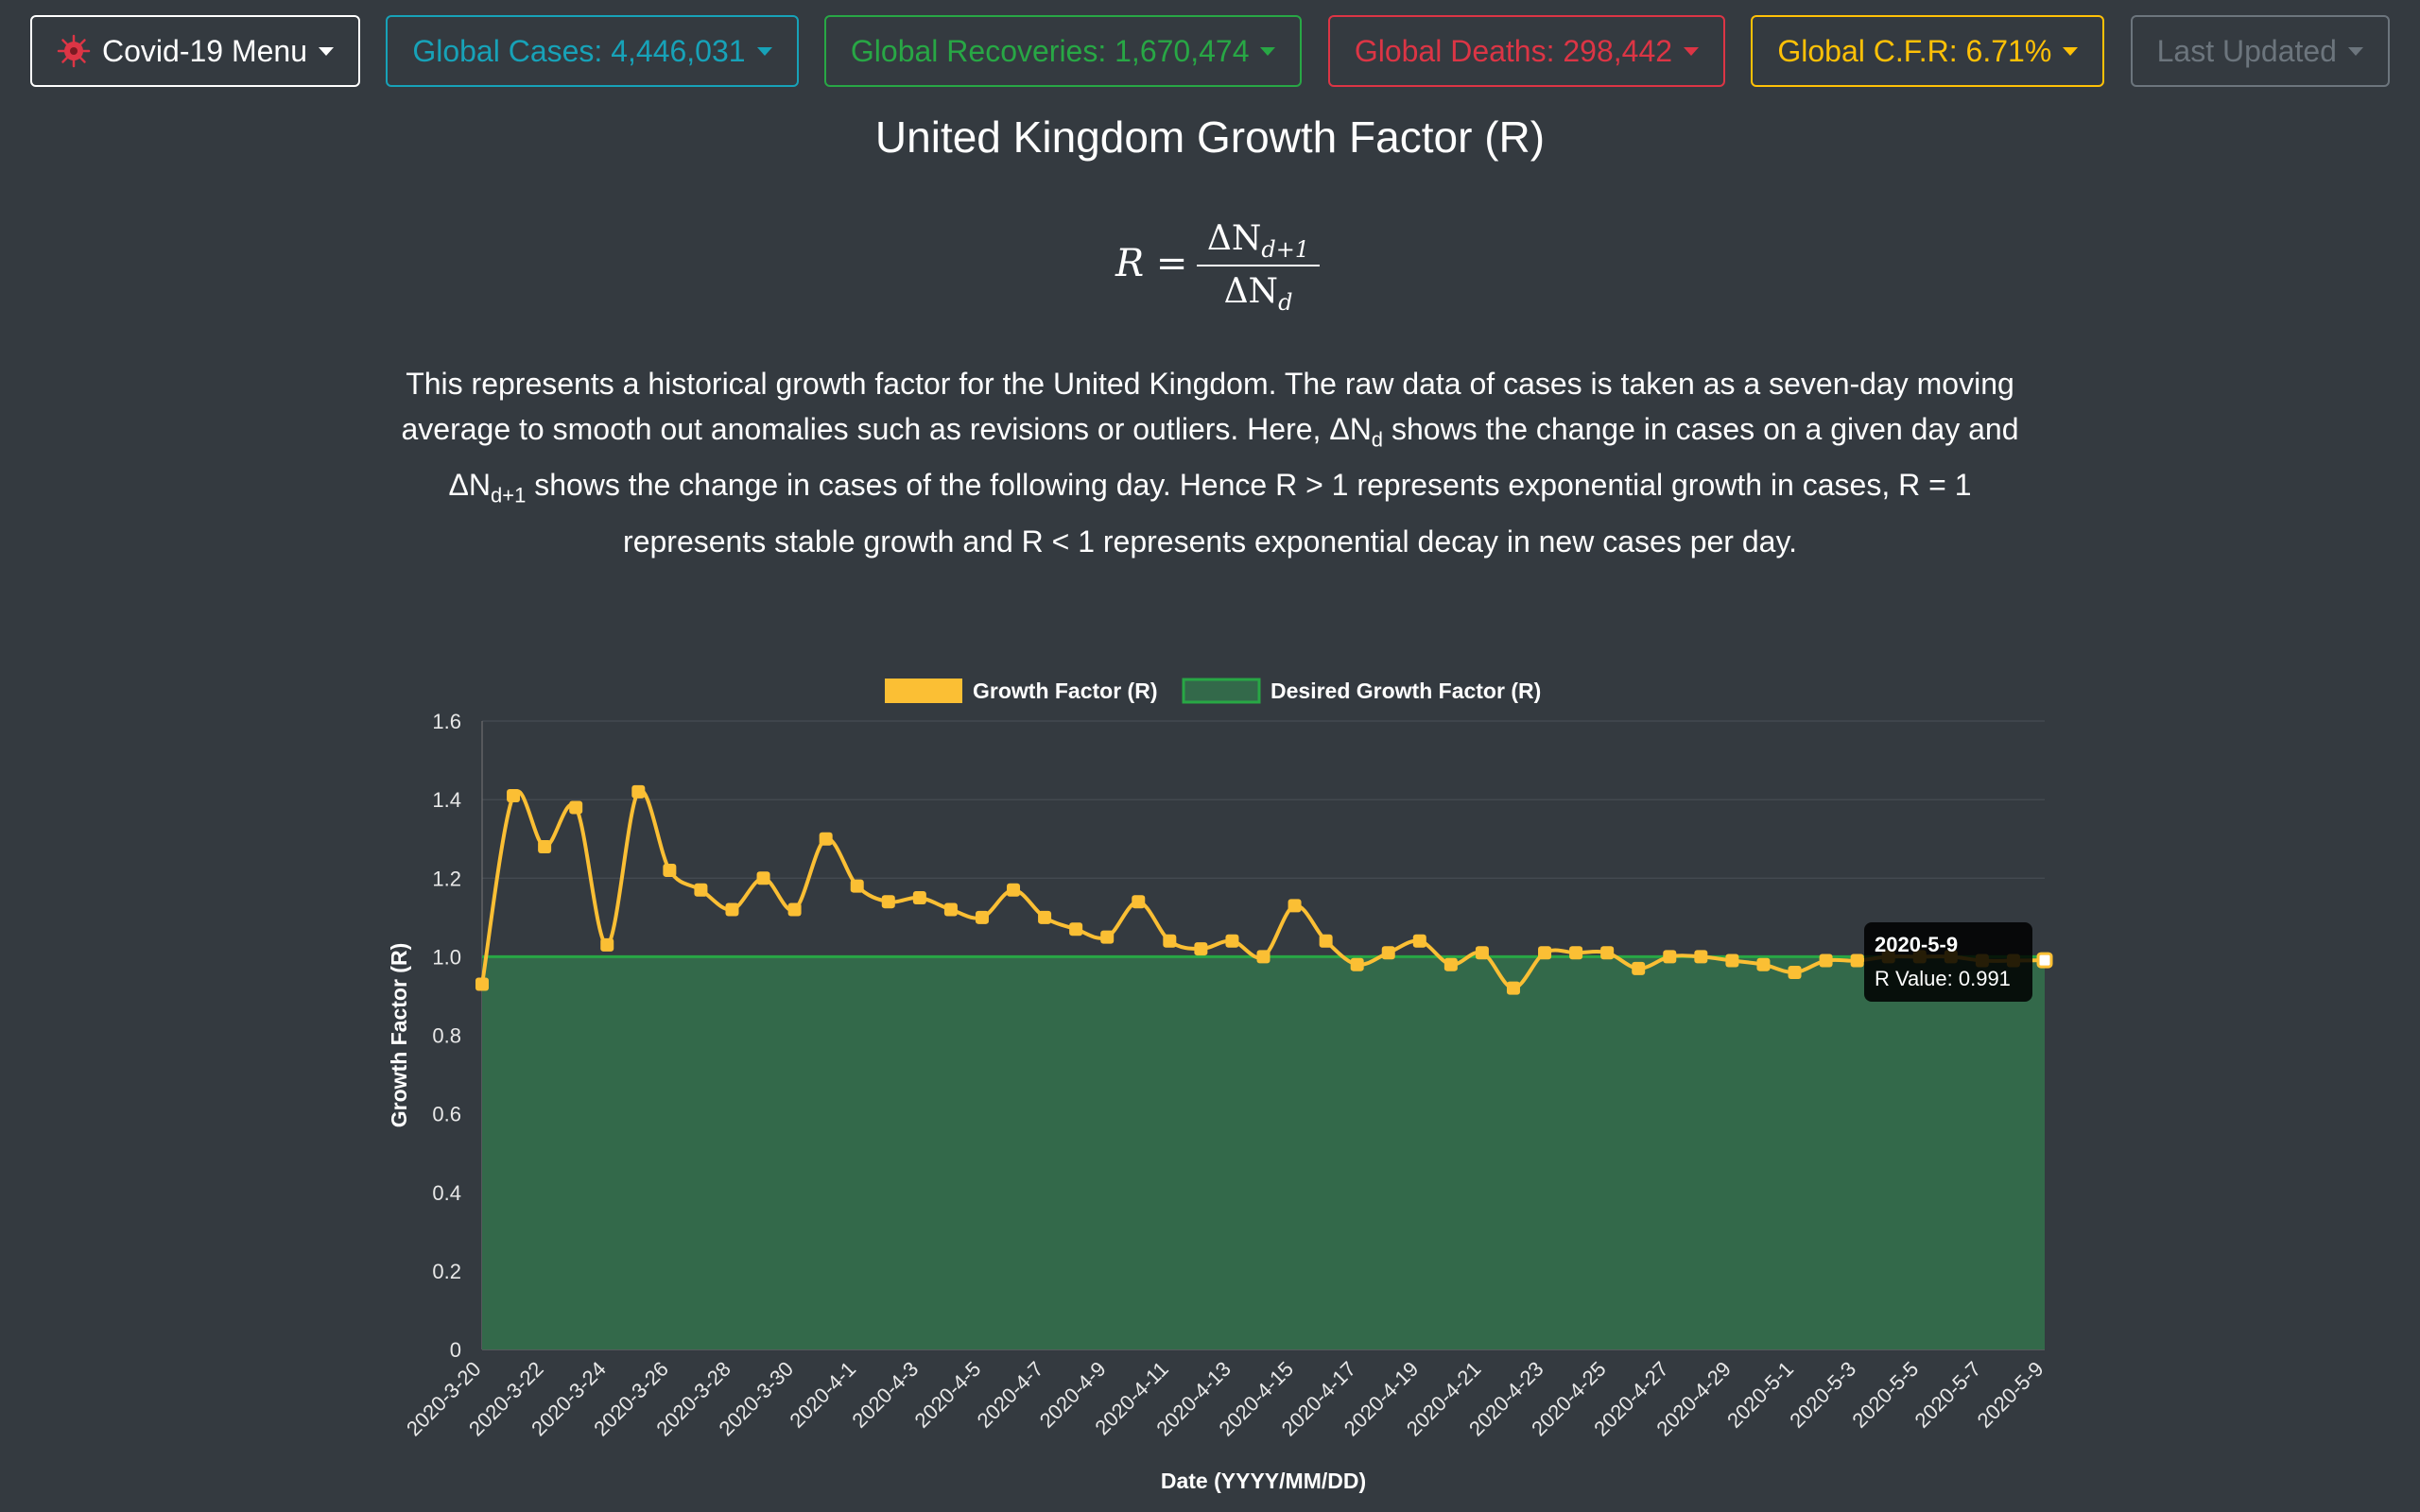 The height and width of the screenshot is (1512, 2420). What do you see at coordinates (948, 1395) in the screenshot?
I see `x-tick-label: 2020-4-5` at bounding box center [948, 1395].